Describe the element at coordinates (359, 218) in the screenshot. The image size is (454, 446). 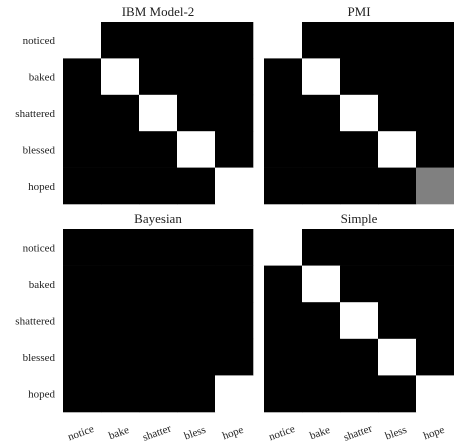
I see `panel-title: Simple` at that location.